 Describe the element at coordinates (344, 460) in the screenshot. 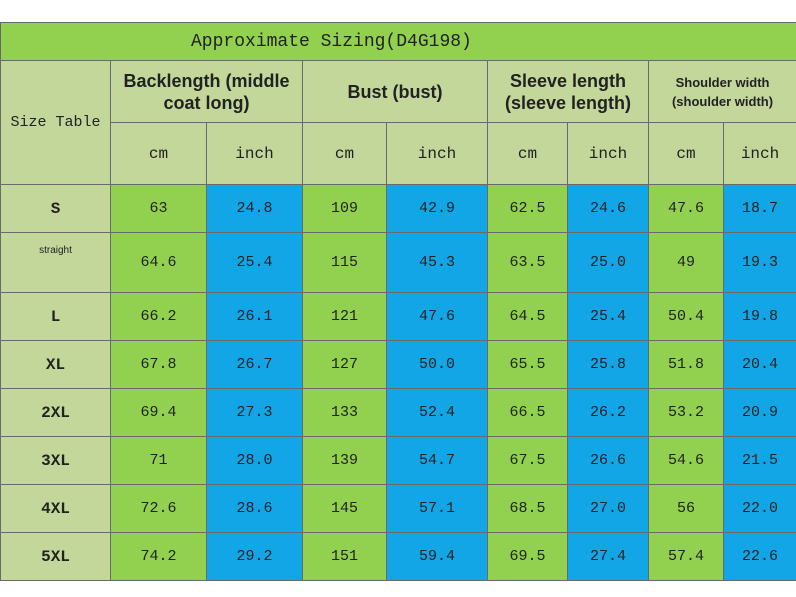

I see `measurement: 139` at that location.